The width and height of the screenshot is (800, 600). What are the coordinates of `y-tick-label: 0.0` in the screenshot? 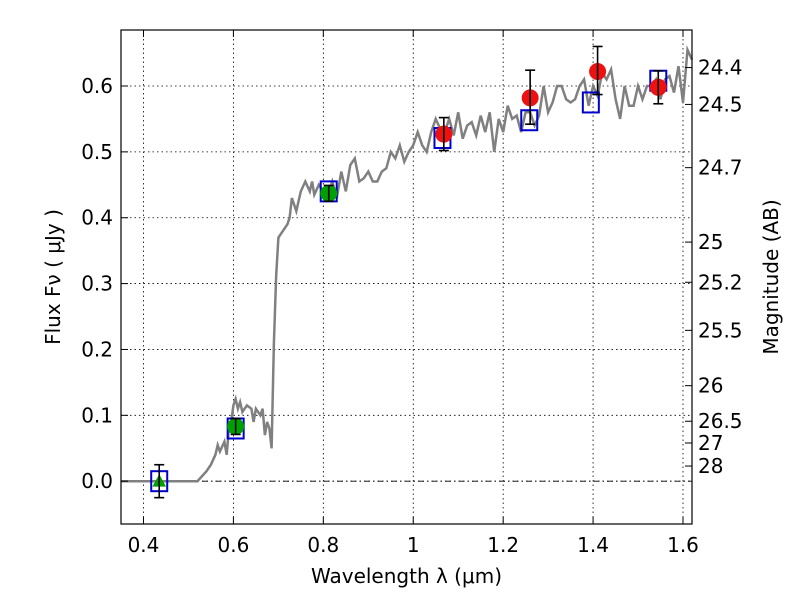 It's located at (97, 481).